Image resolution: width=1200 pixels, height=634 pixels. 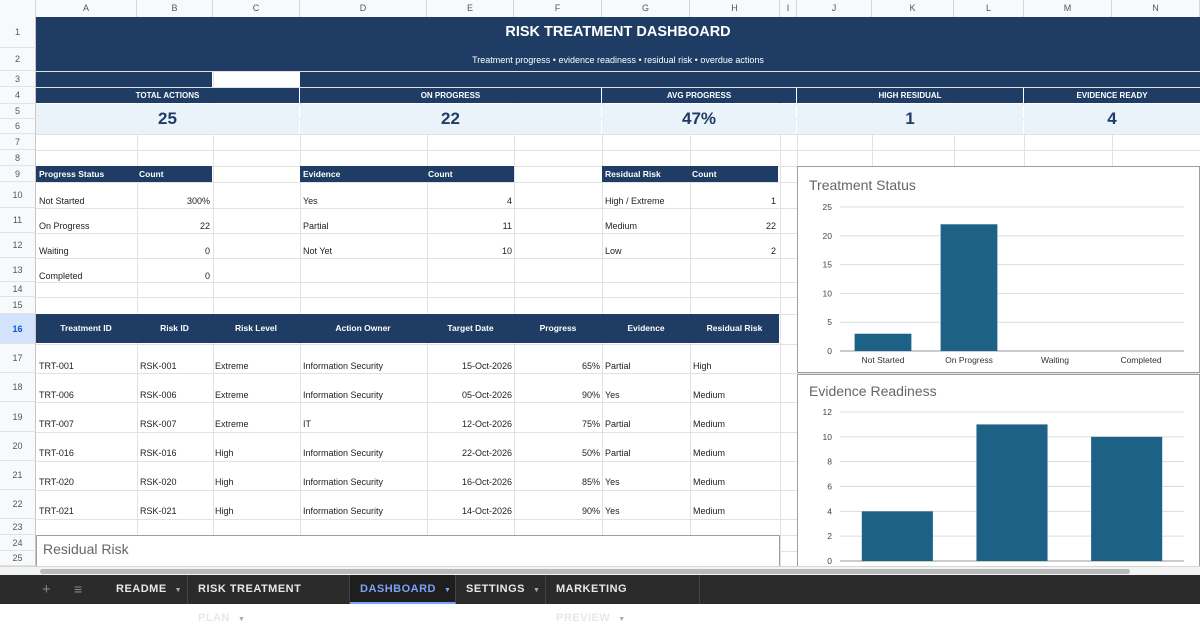 I want to click on row-header-11: 11, so click(x=18, y=220).